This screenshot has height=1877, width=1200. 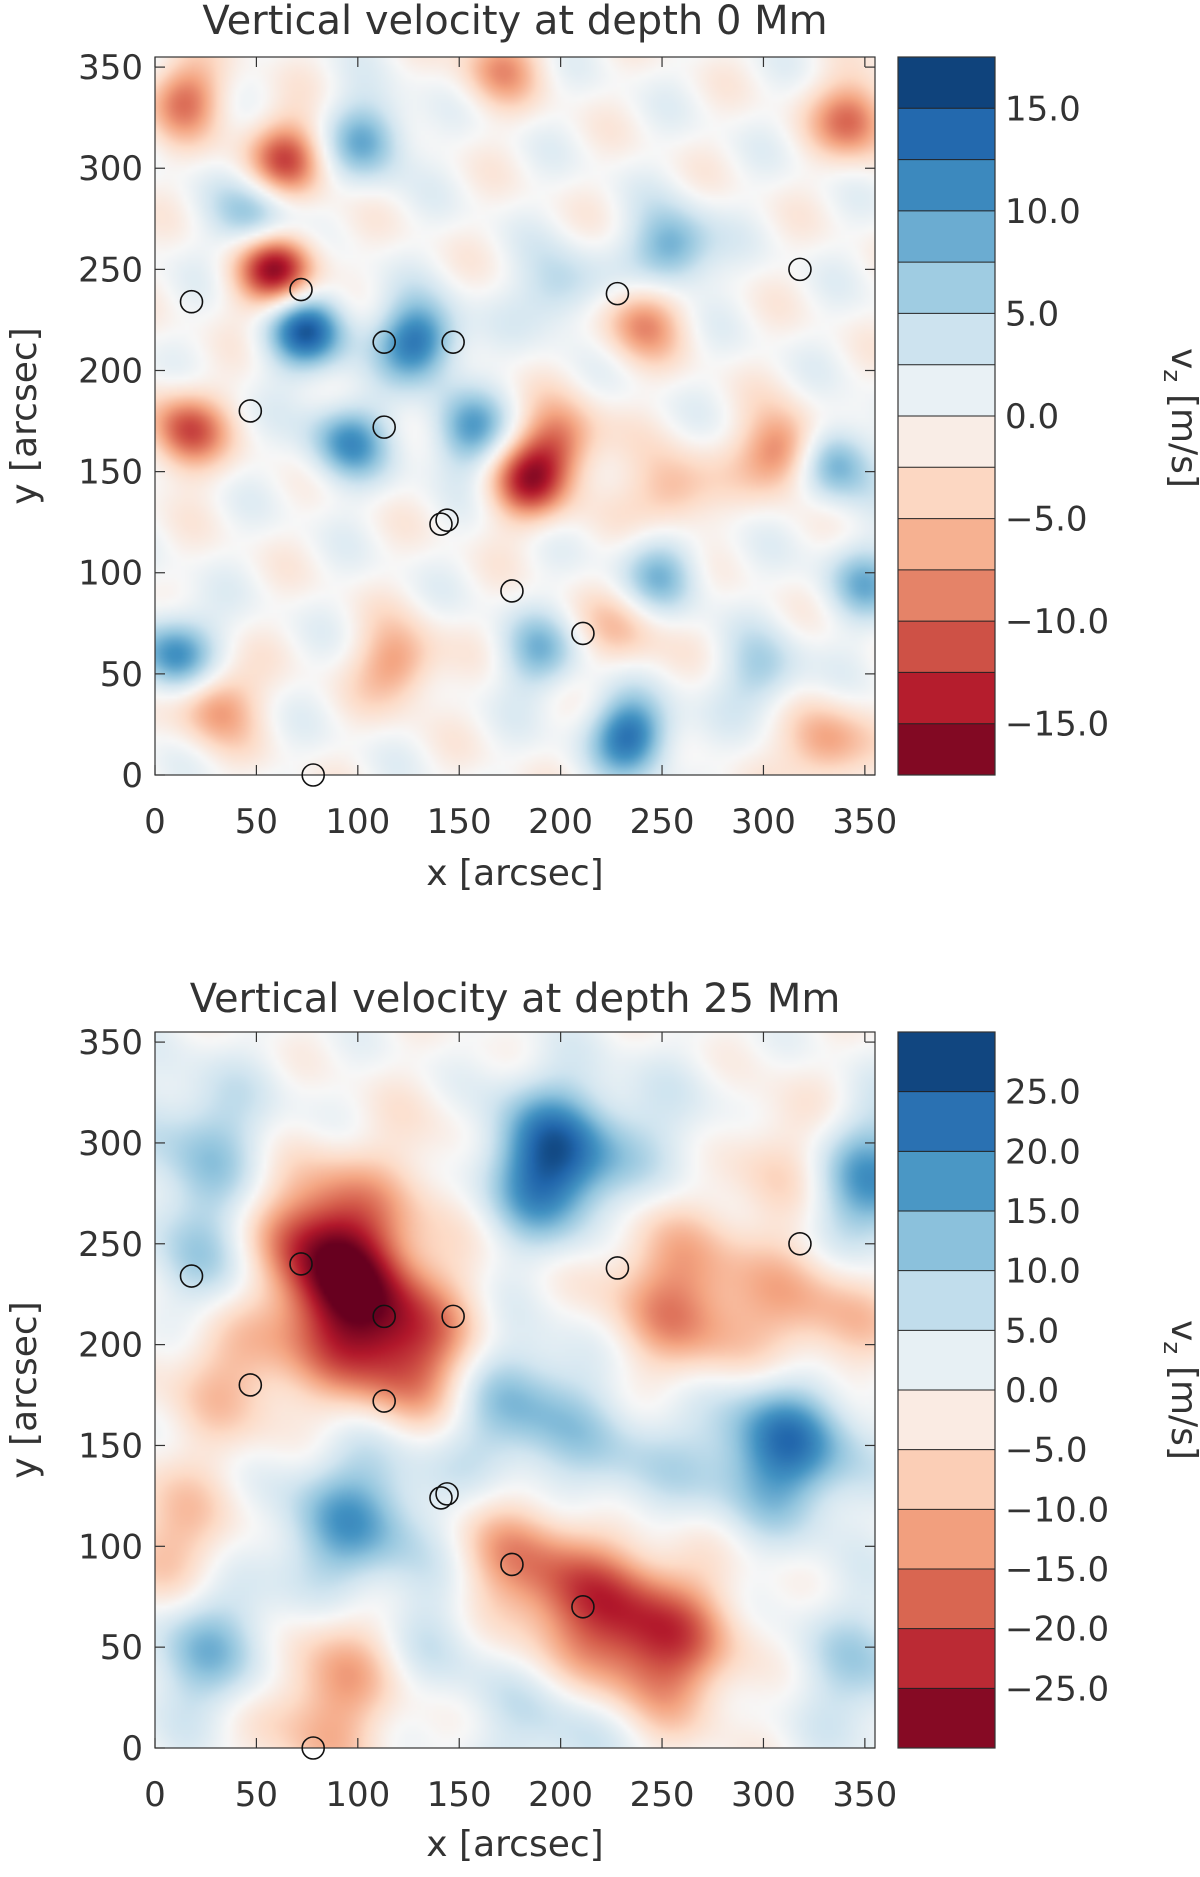 I want to click on y-tick-label: 250, so click(x=110, y=270).